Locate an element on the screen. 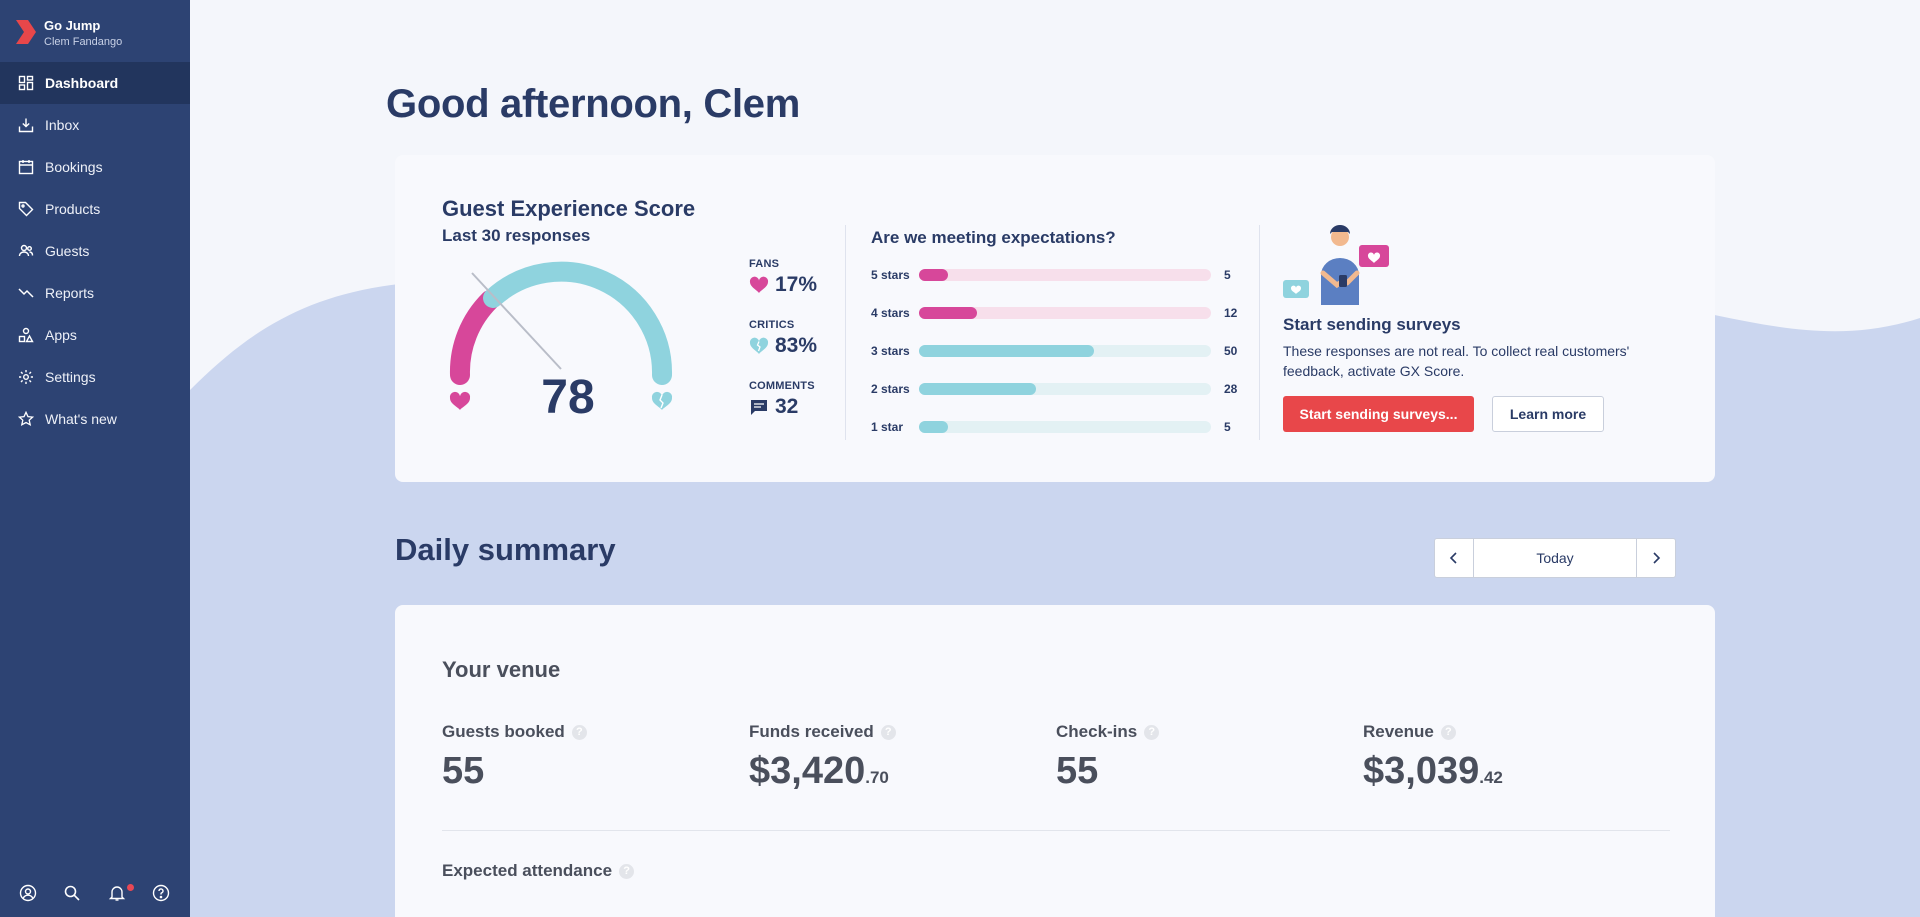 Image resolution: width=1920 pixels, height=917 pixels. metric-funds-received: Funds received? $3,420.70 is located at coordinates (822, 757).